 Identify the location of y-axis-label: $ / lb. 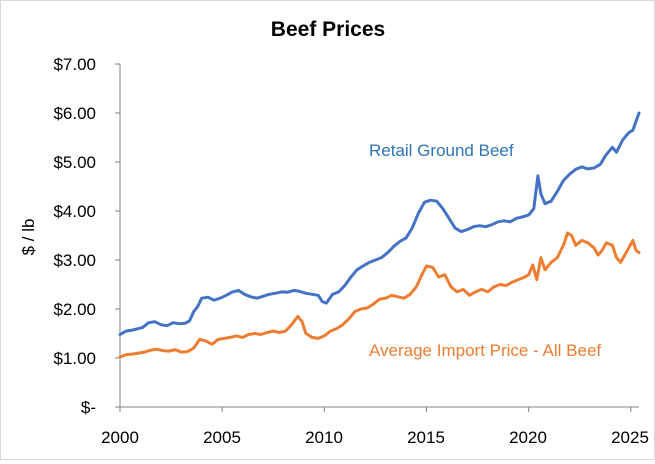
(28, 237).